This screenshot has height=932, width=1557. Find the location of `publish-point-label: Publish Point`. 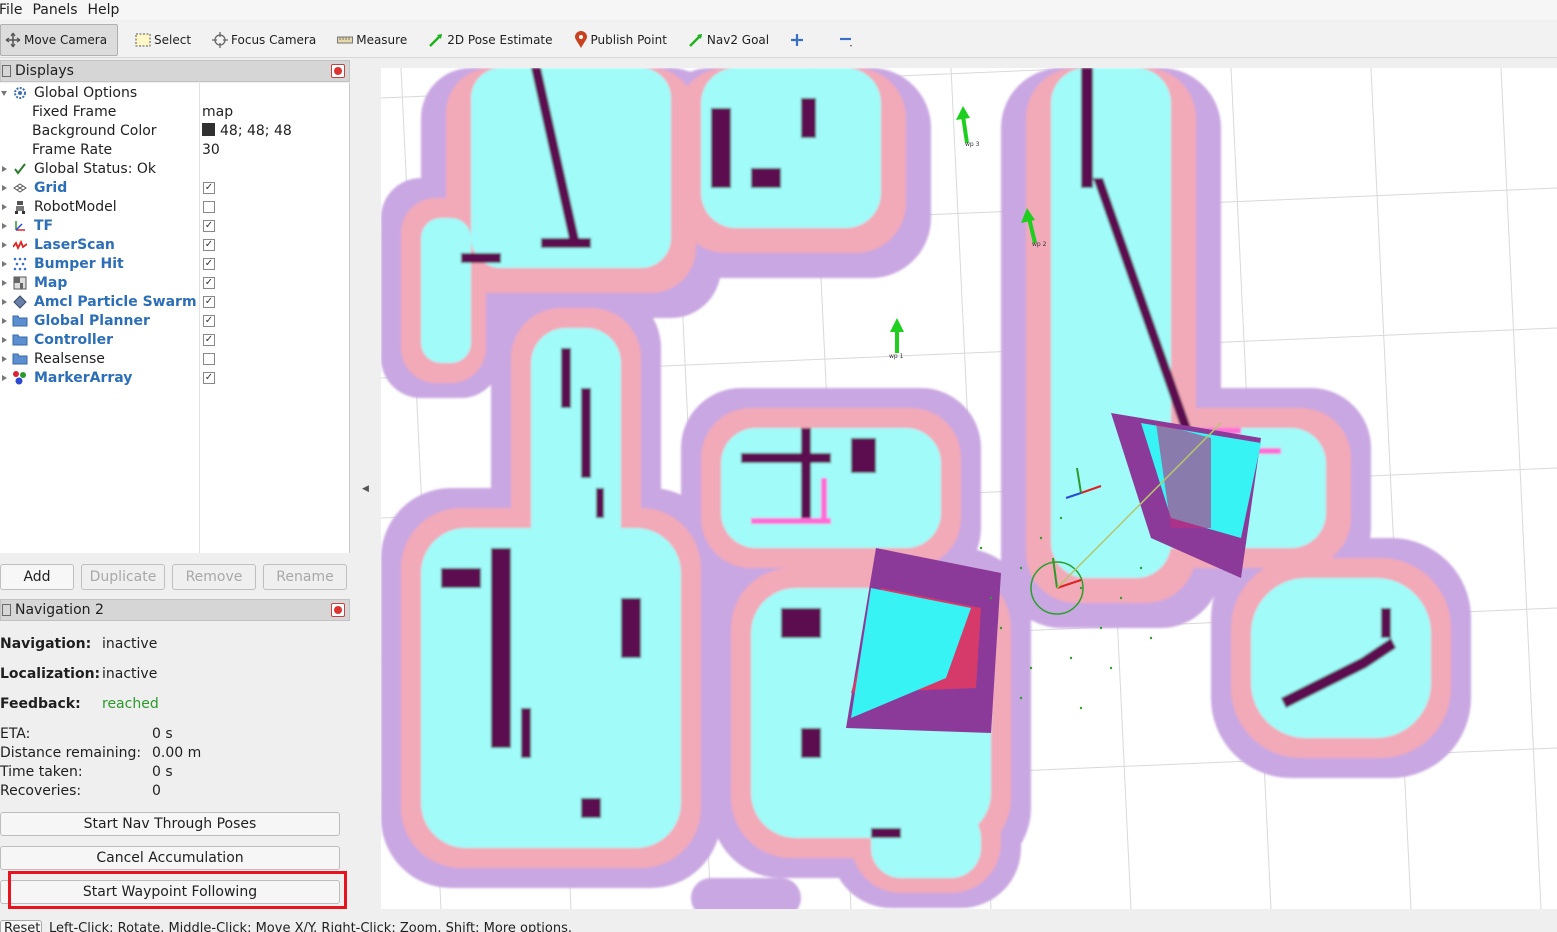

publish-point-label: Publish Point is located at coordinates (628, 39).